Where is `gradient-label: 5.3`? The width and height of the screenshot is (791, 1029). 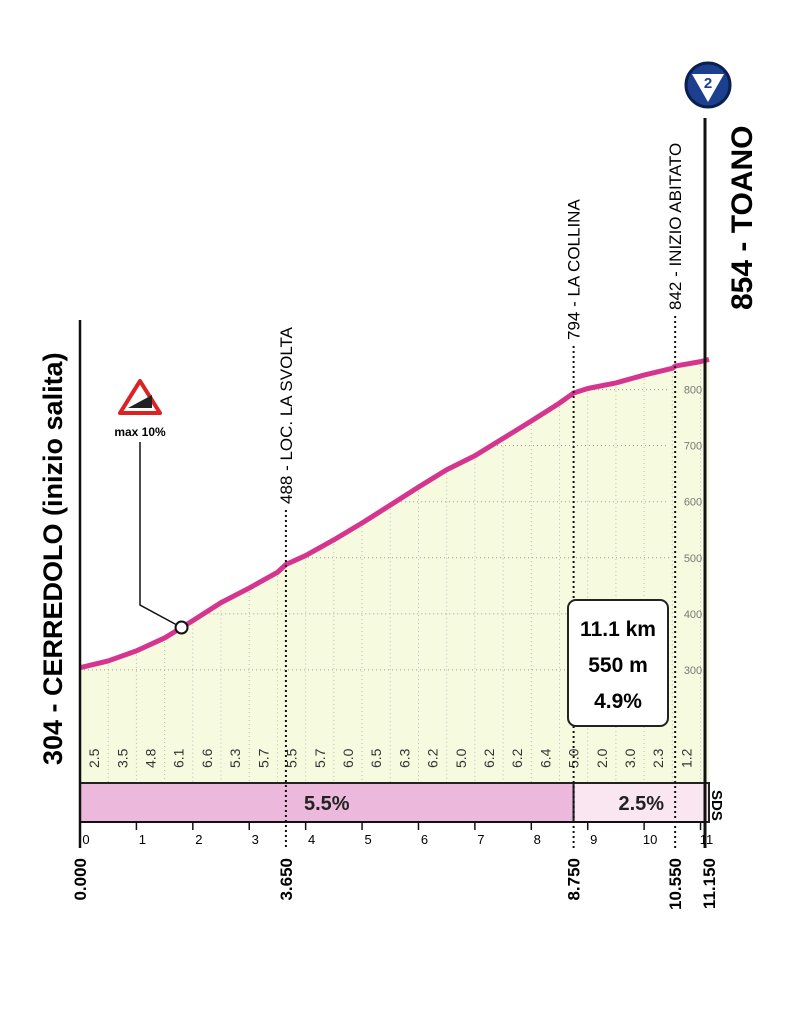 gradient-label: 5.3 is located at coordinates (235, 758).